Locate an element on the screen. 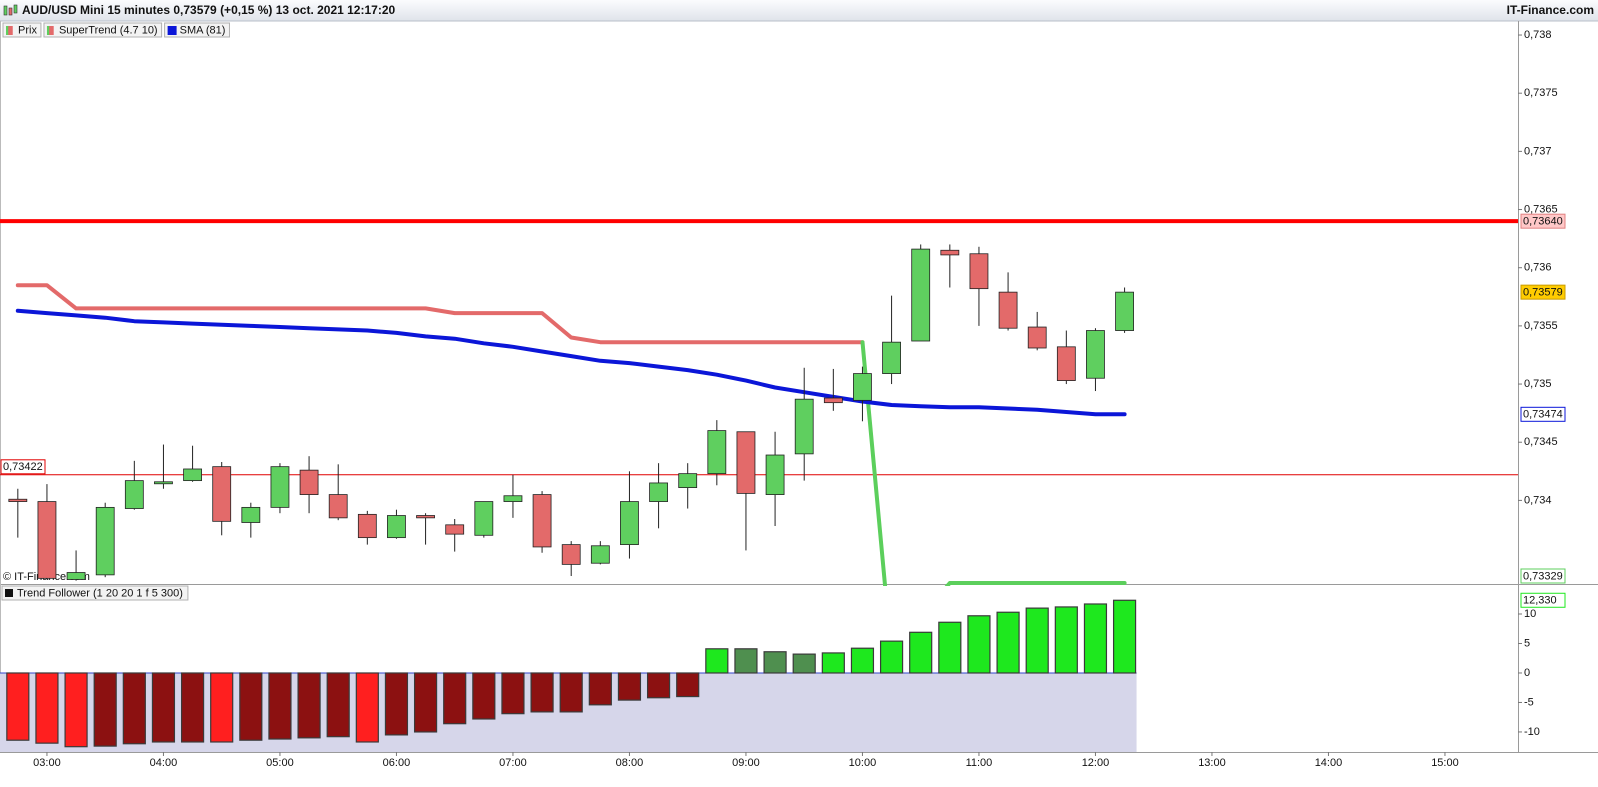  x-tick-label: 13:00 is located at coordinates (1212, 763).